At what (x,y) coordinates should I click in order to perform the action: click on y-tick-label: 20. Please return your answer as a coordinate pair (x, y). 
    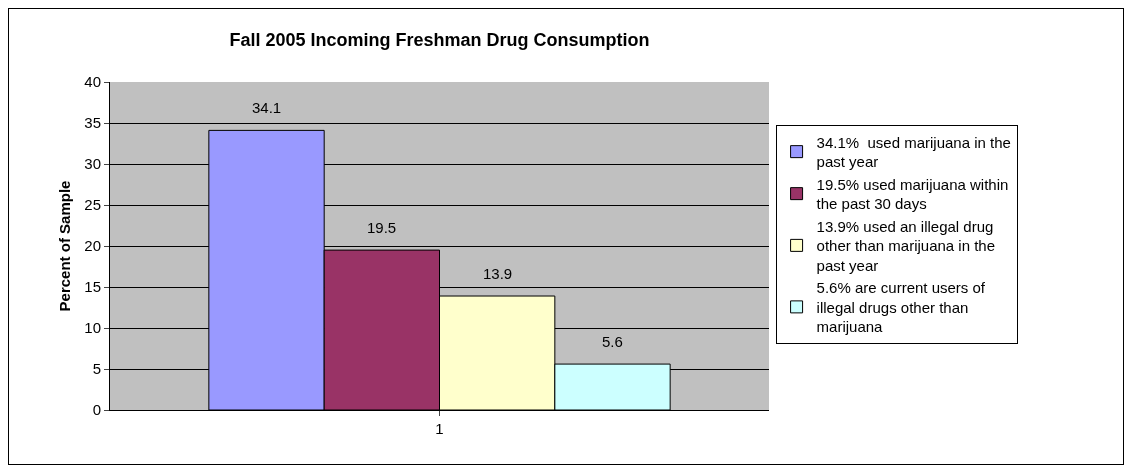
    Looking at the image, I should click on (92, 246).